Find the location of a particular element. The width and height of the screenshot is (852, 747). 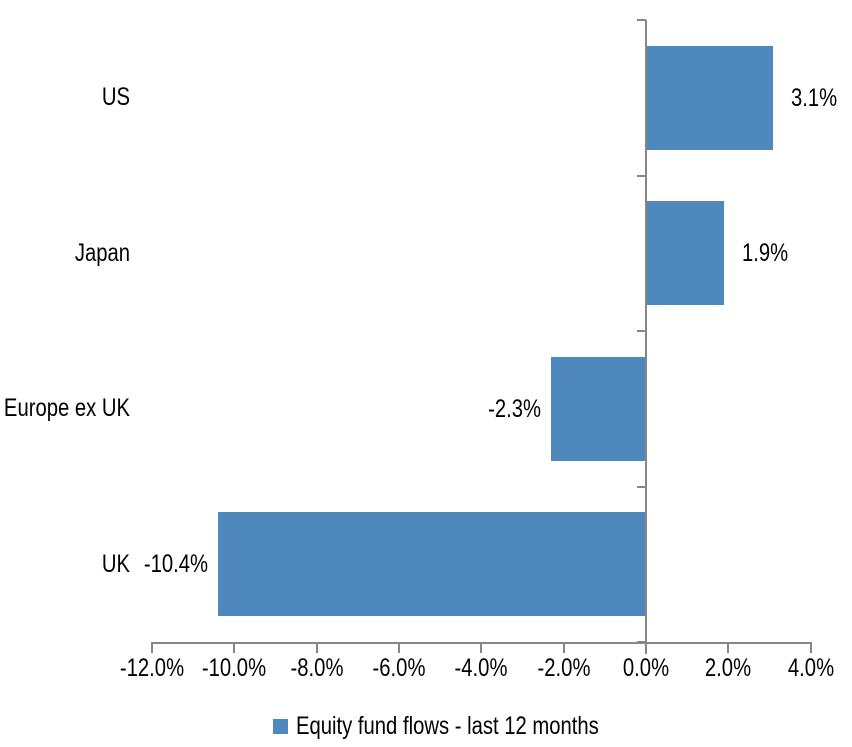

bar-us is located at coordinates (709, 97).